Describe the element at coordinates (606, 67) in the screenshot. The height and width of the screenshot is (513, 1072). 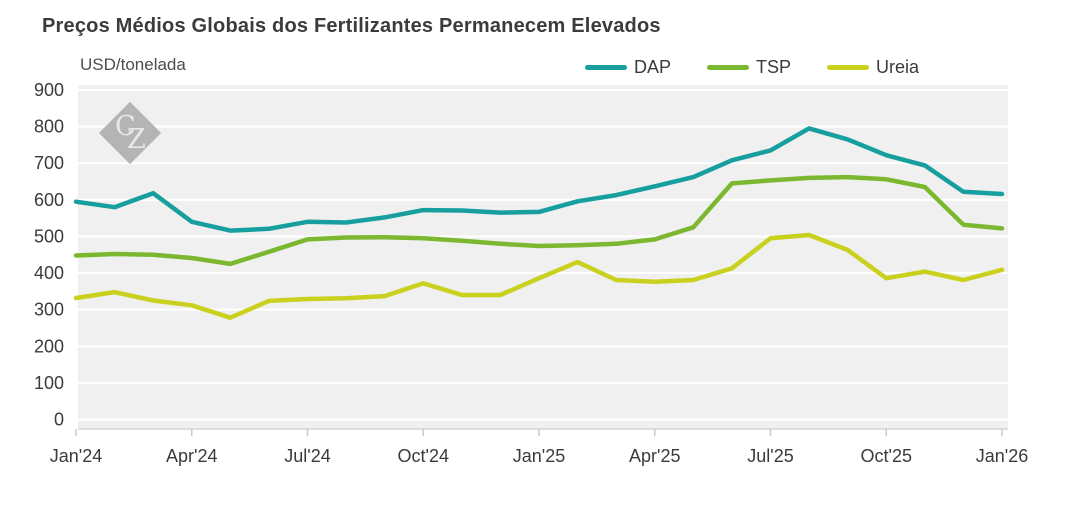
I see `dap-line-swatch` at that location.